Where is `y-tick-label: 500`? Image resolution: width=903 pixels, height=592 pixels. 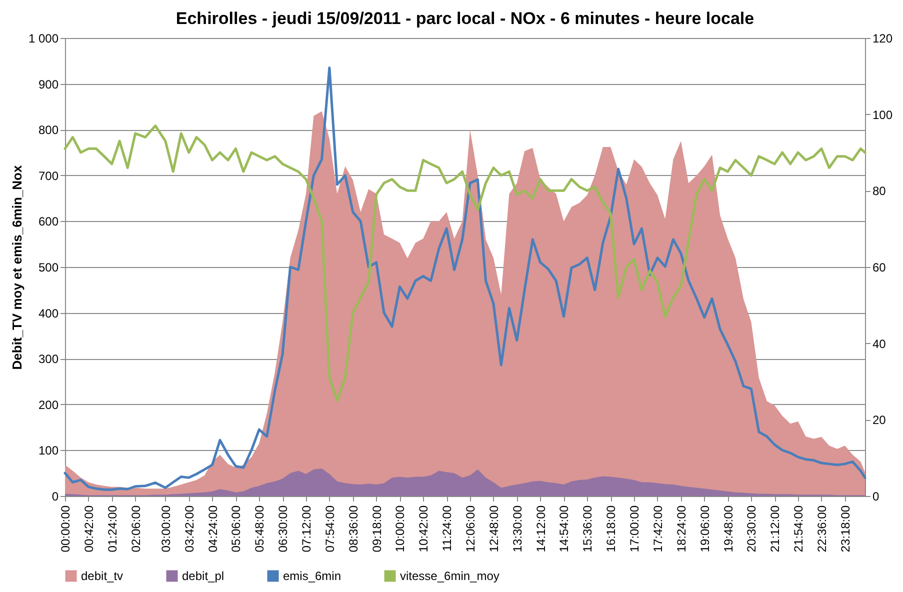
y-tick-label: 500 is located at coordinates (48, 267).